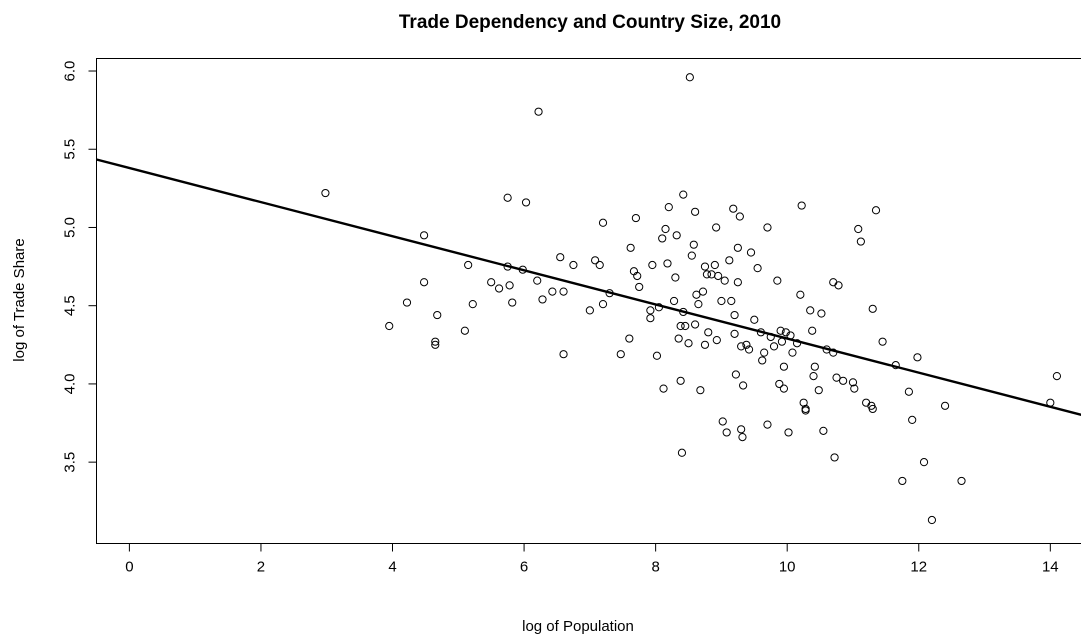  I want to click on y-tick-label: 3.5, so click(70, 462).